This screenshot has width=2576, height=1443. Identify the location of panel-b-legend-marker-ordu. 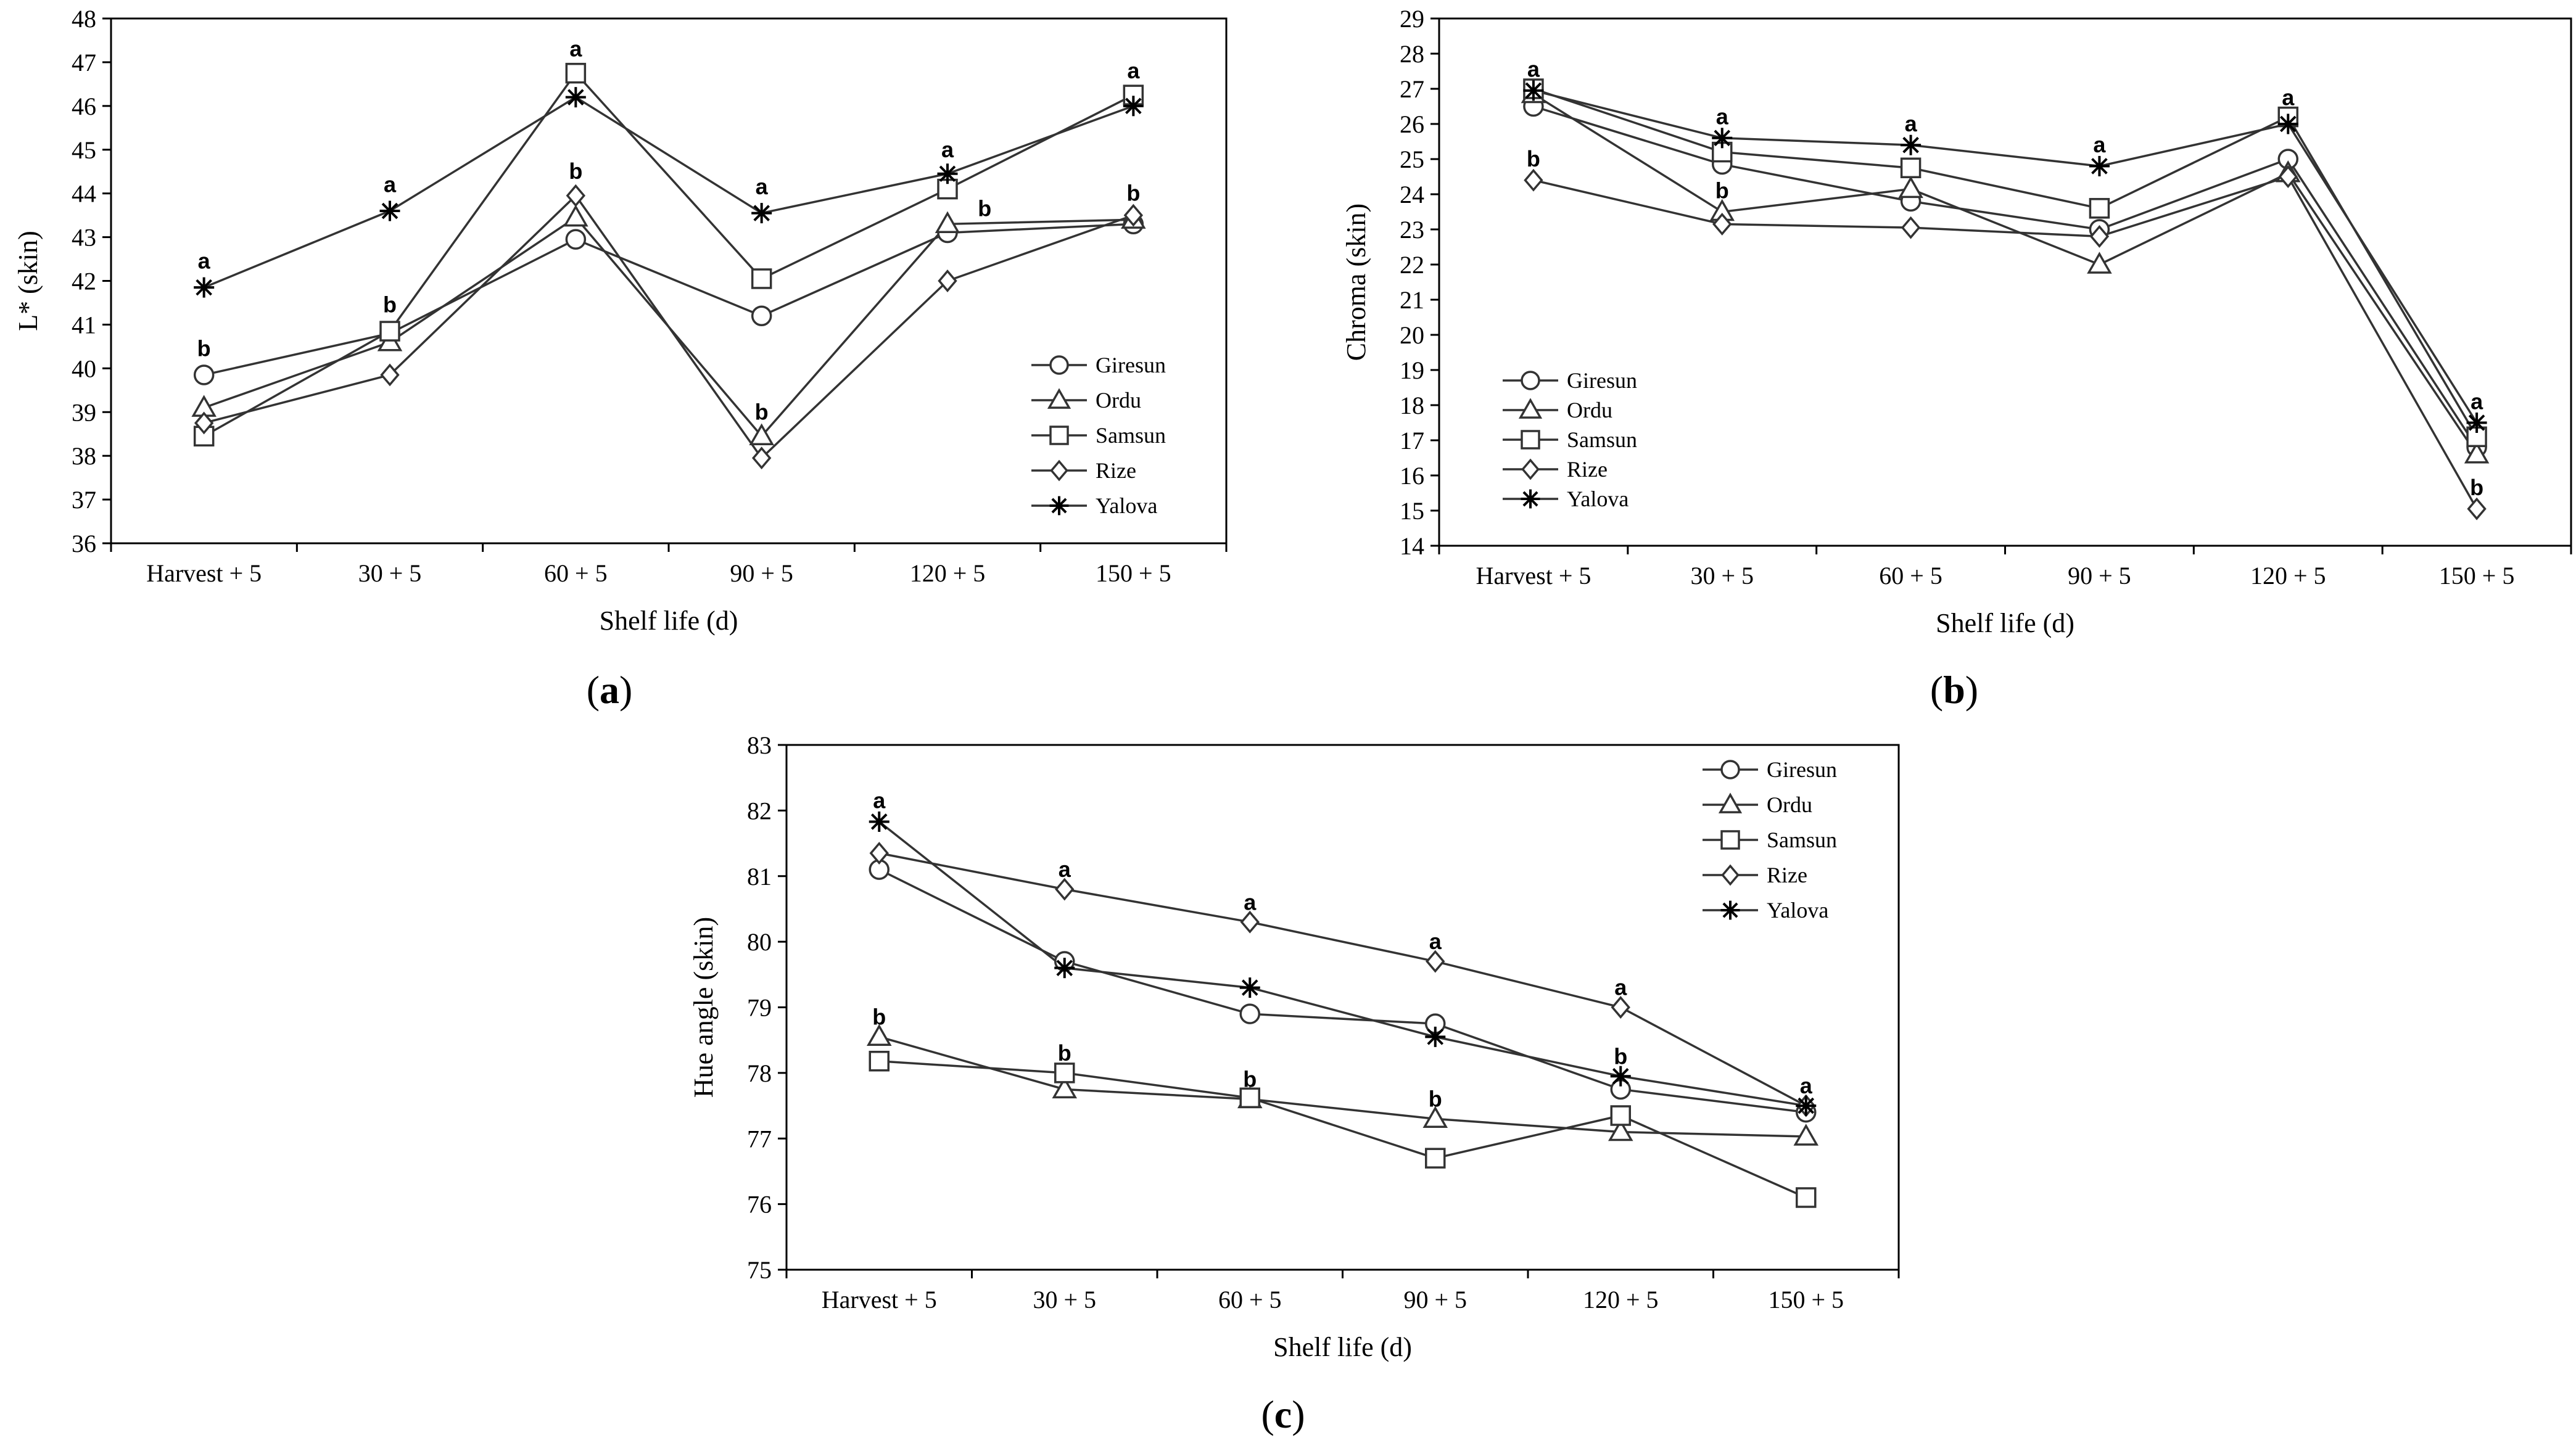
(1530, 409).